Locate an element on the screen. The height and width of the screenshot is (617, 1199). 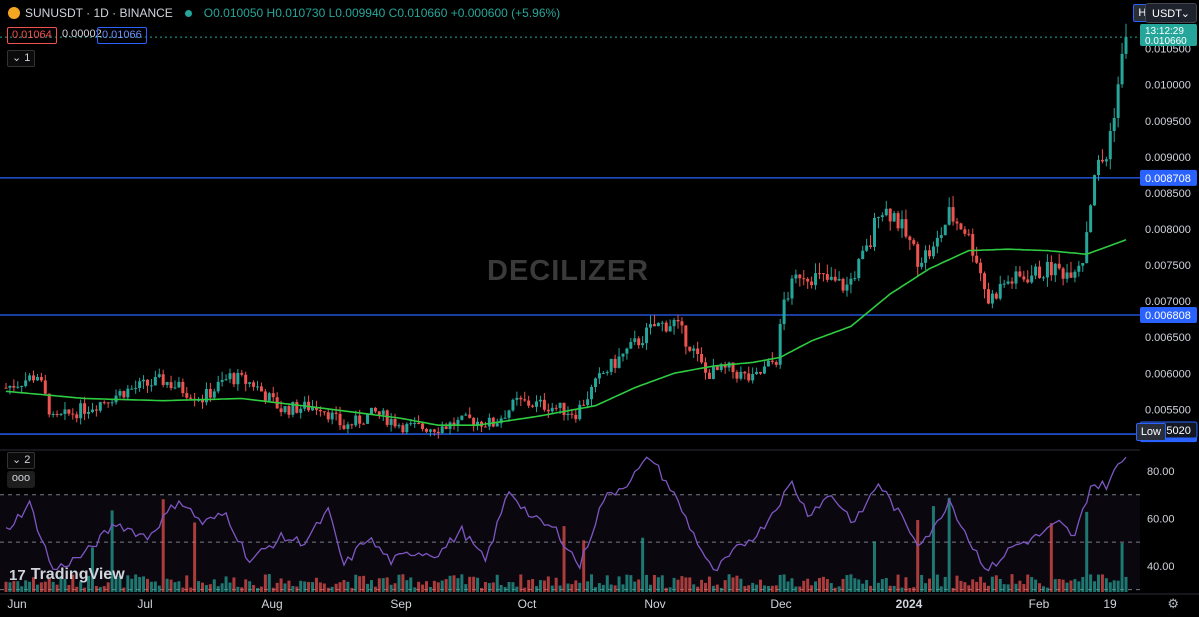
rsi-pane-collapse-button: ⌄ 2 is located at coordinates (21, 460).